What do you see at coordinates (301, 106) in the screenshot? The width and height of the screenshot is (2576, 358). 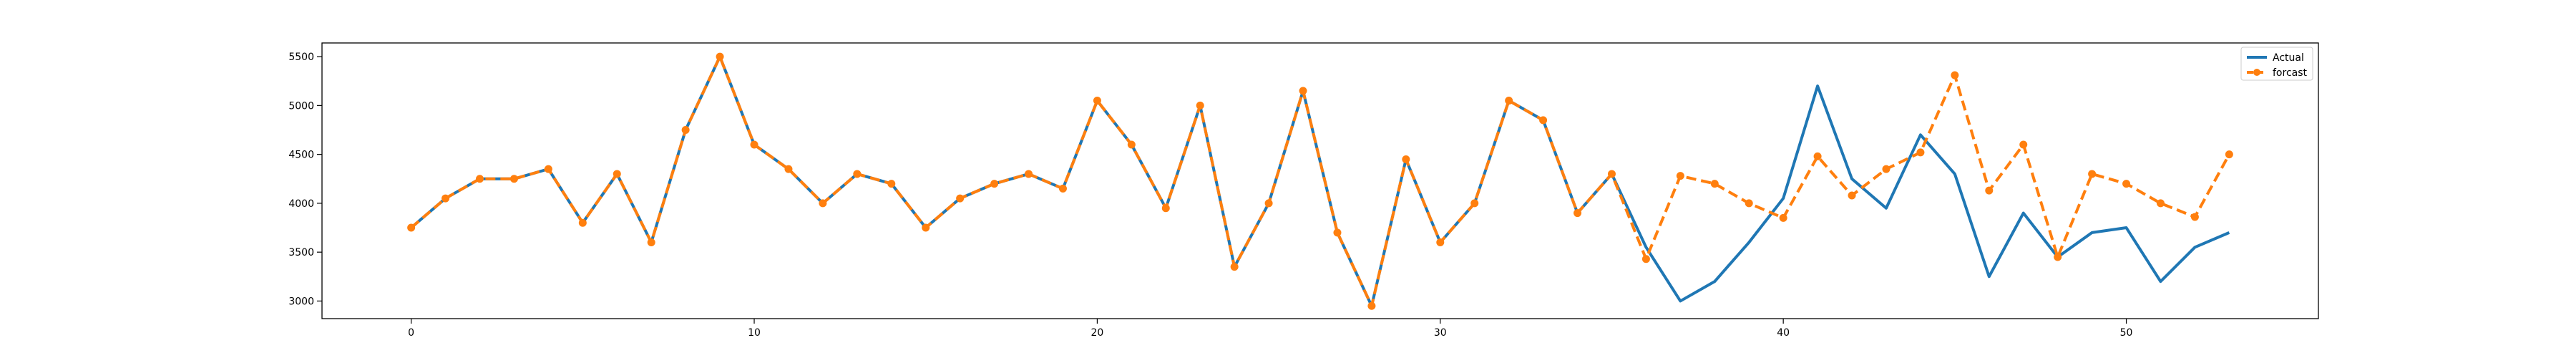 I see `y-tick-label: 5000` at bounding box center [301, 106].